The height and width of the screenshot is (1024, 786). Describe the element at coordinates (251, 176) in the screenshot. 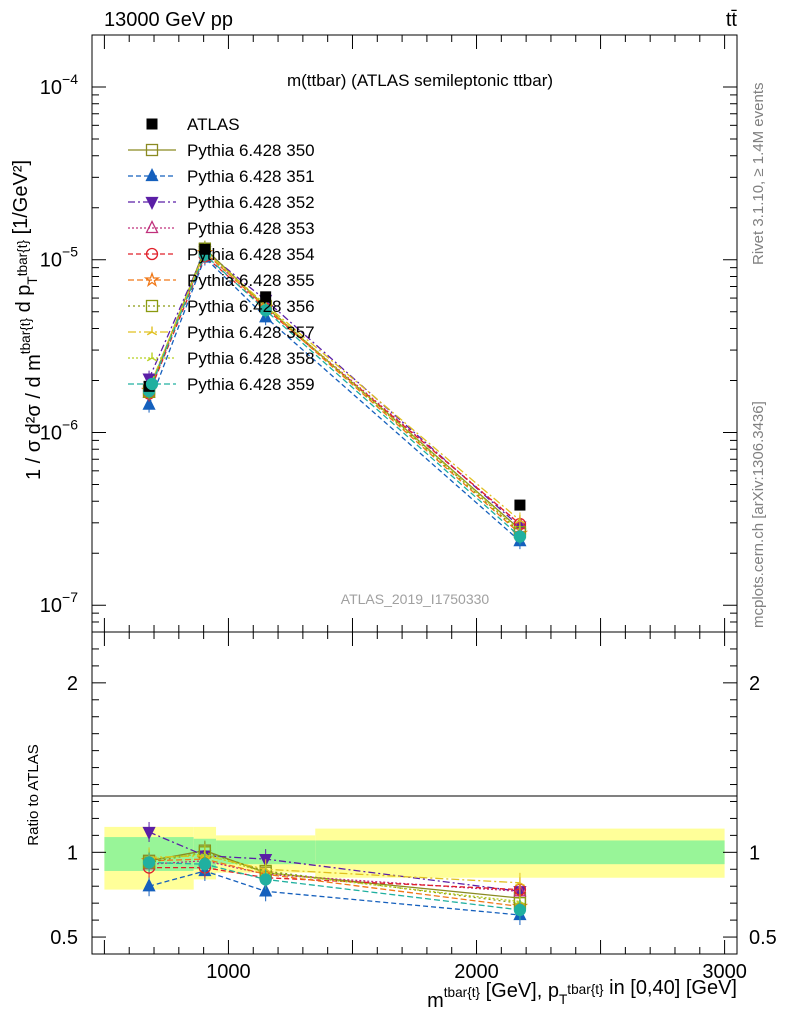

I see `legend-label: Pythia 6.428 351` at that location.